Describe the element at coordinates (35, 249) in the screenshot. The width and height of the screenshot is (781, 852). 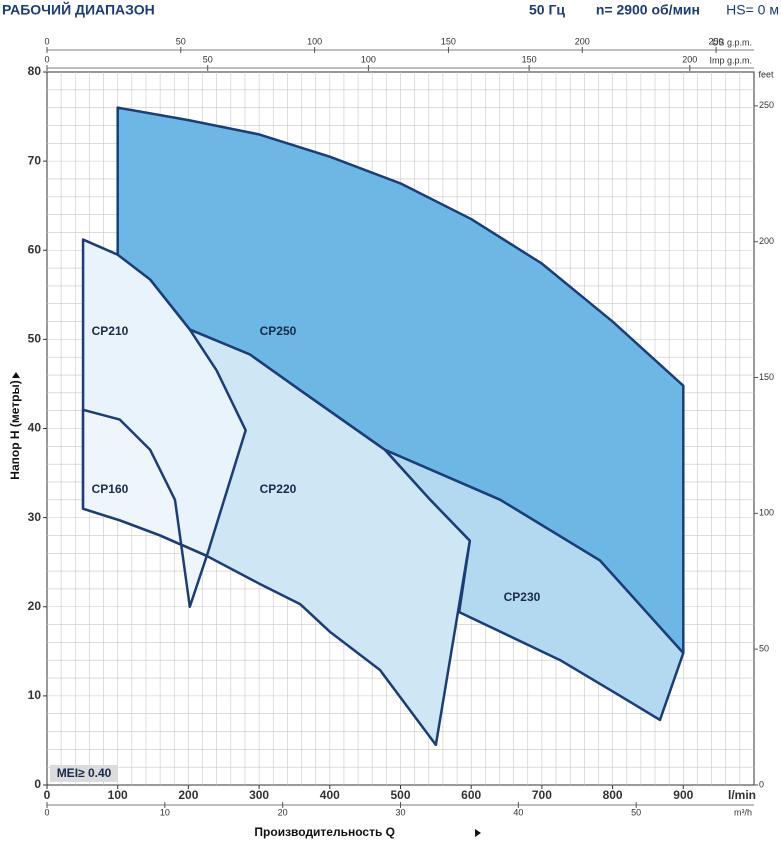
I see `y-tick-label: 60` at that location.